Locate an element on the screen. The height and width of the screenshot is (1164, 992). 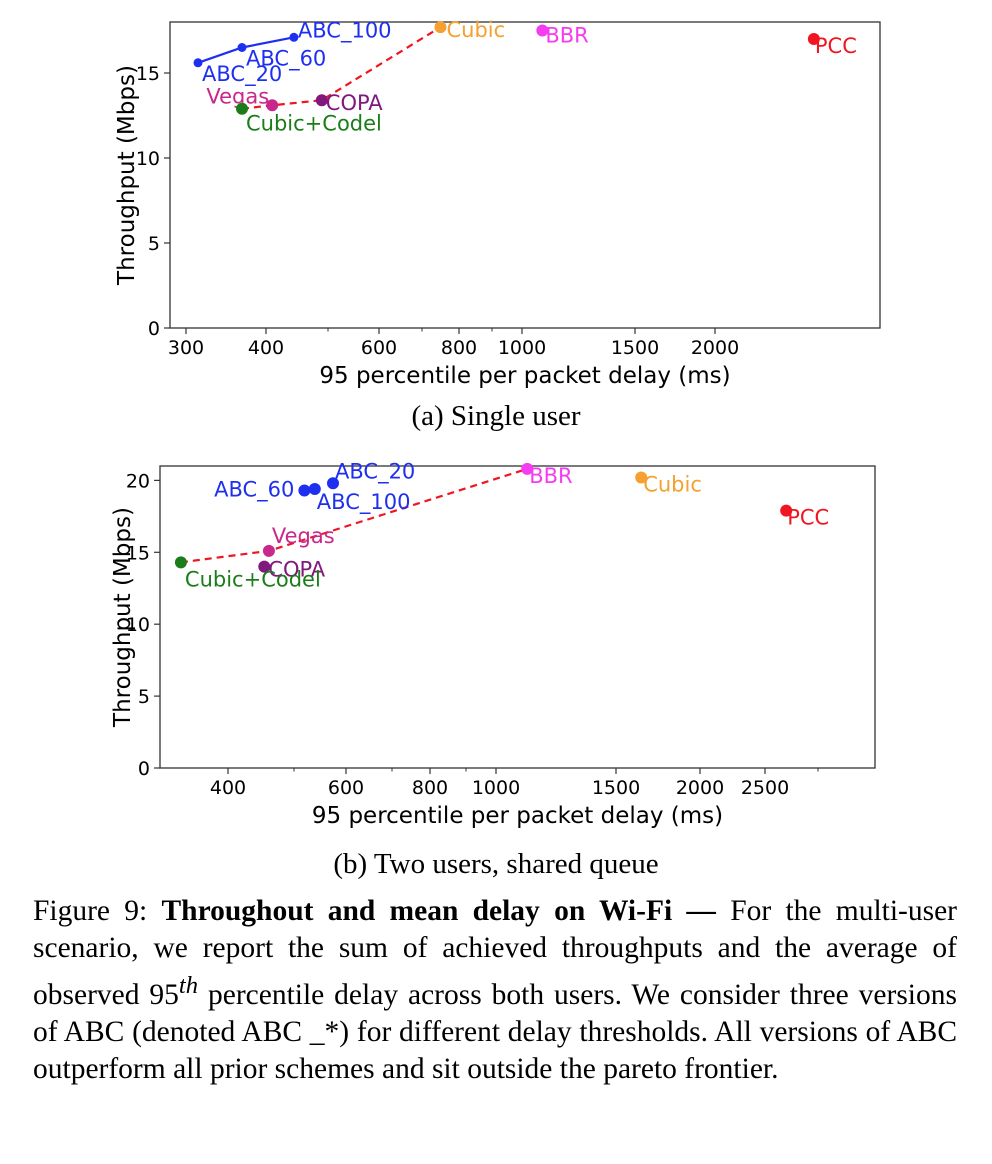
figure-label: Figure 9: is located at coordinates (90, 911).